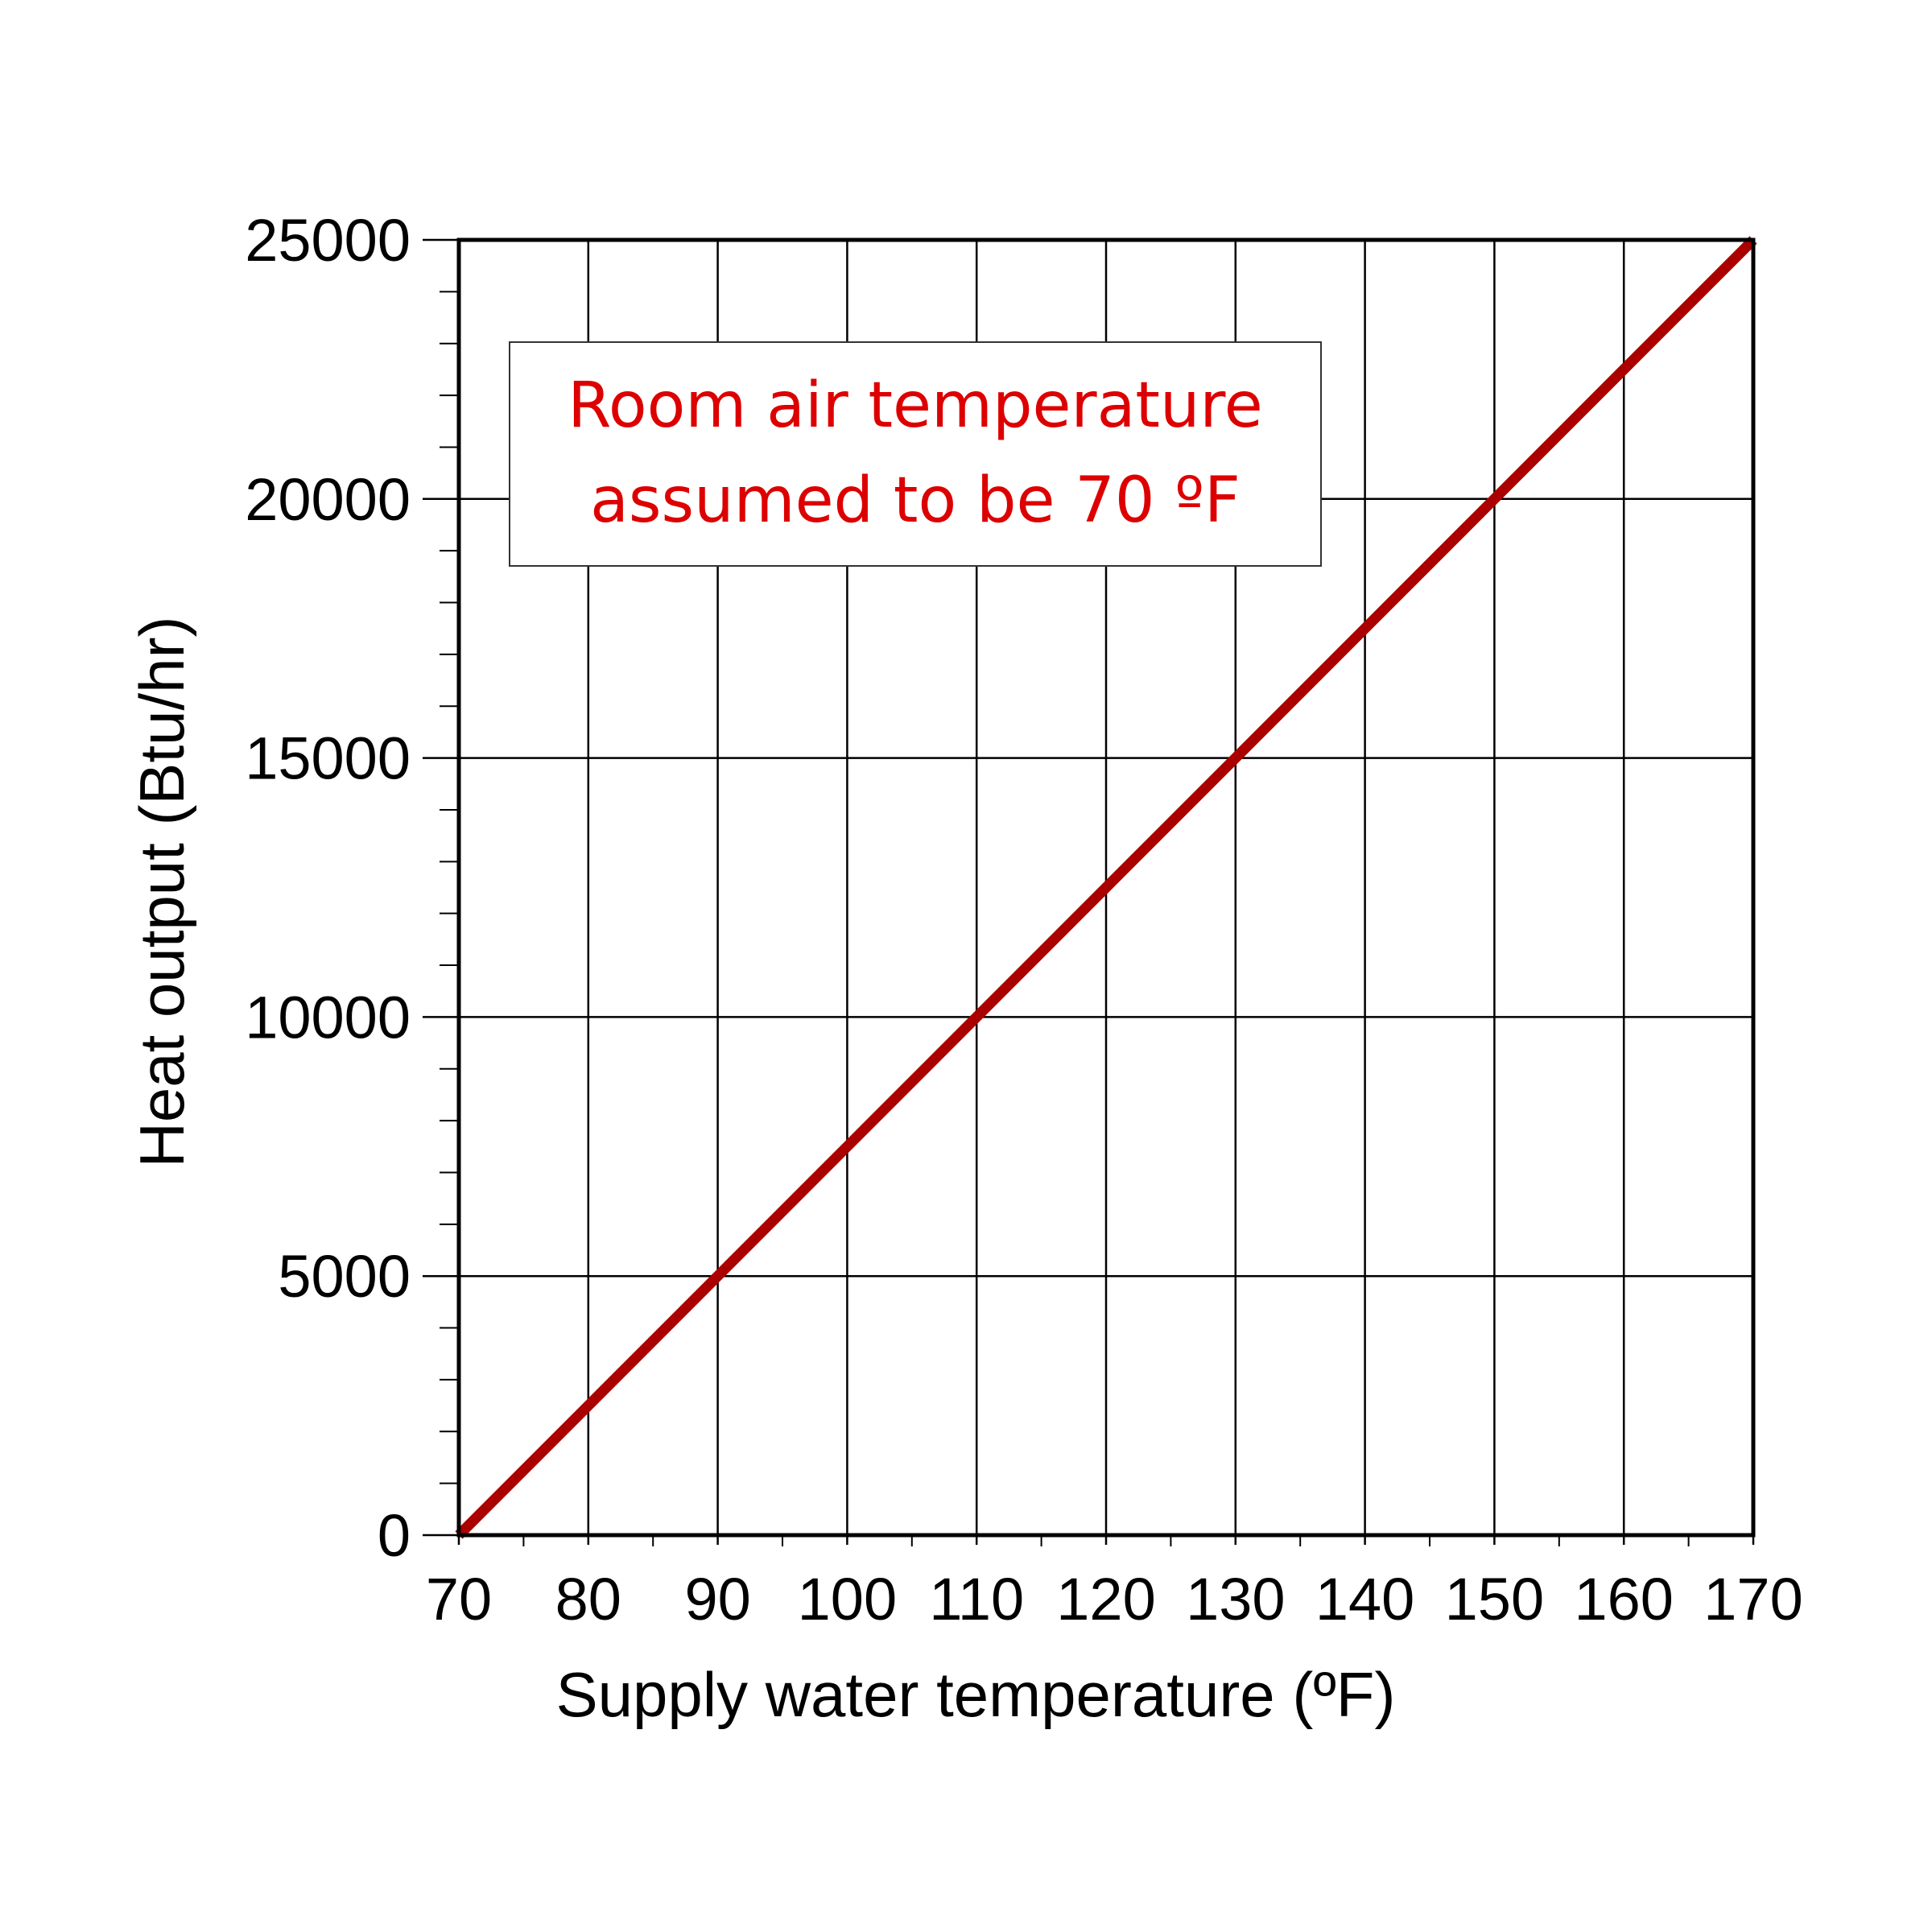 This screenshot has height=1932, width=1932. What do you see at coordinates (717, 1599) in the screenshot?
I see `x-tick-label: 90` at bounding box center [717, 1599].